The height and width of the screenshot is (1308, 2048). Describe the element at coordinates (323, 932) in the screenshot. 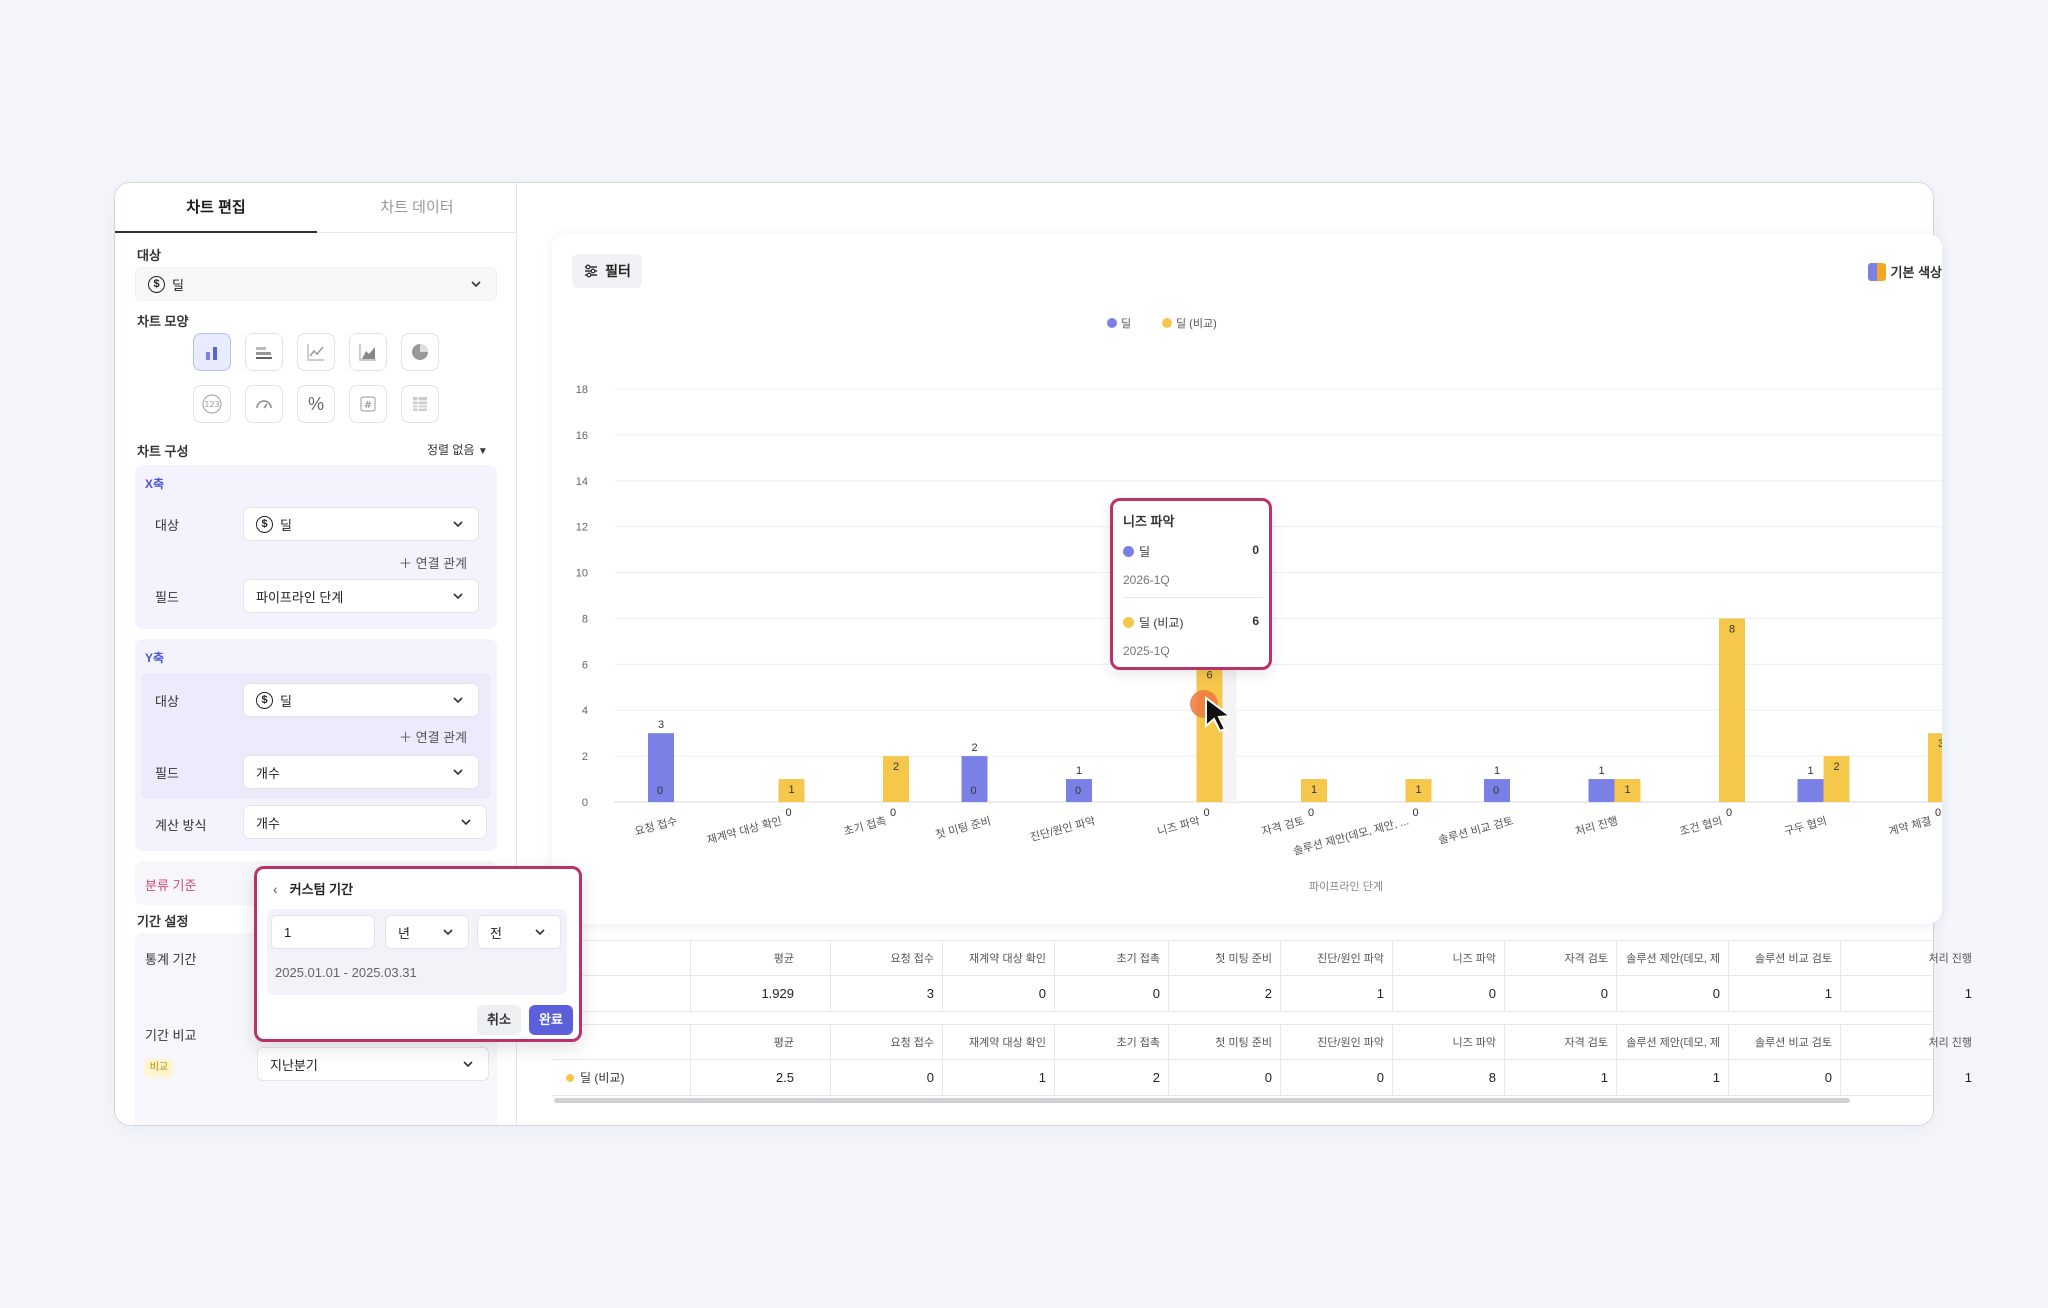

I see `period-number-input: 1` at that location.